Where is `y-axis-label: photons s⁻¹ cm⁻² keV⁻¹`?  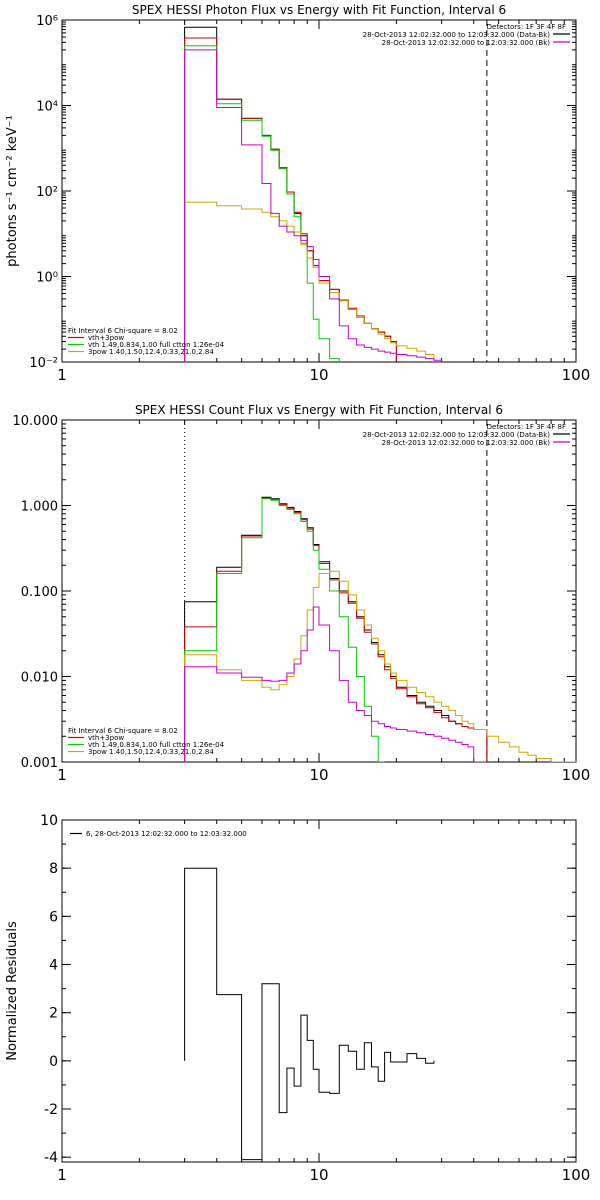 y-axis-label: photons s⁻¹ cm⁻² keV⁻¹ is located at coordinates (12, 191).